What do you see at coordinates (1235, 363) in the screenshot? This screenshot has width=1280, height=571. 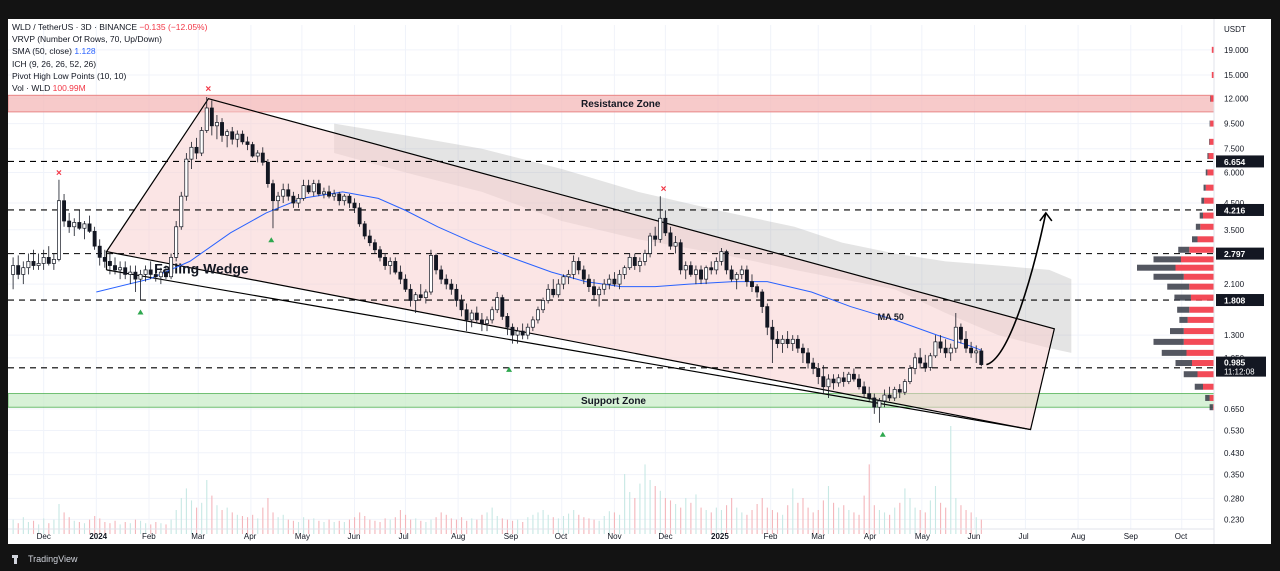 I see `current-price-text: 0.985` at bounding box center [1235, 363].